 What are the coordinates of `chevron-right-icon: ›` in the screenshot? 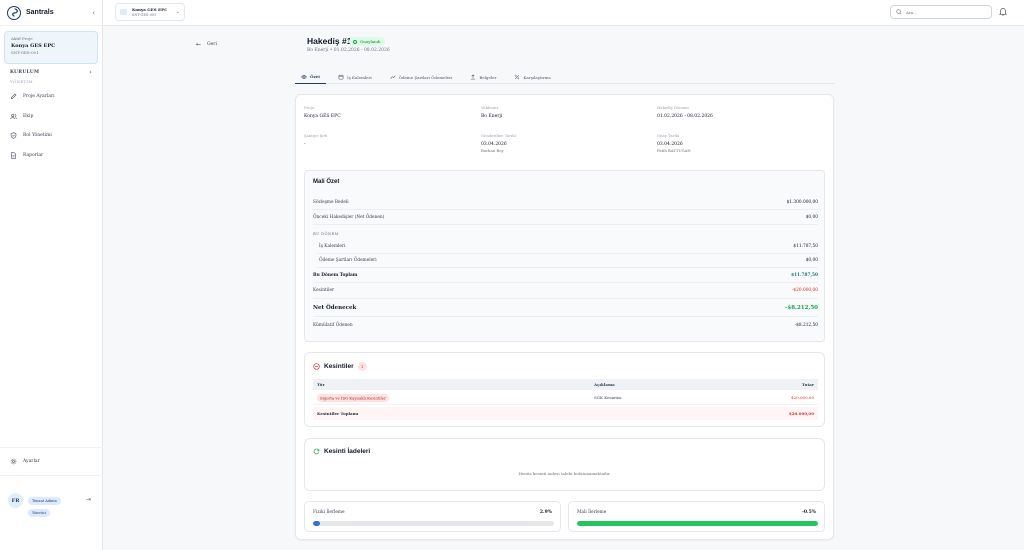 It's located at (90, 72).